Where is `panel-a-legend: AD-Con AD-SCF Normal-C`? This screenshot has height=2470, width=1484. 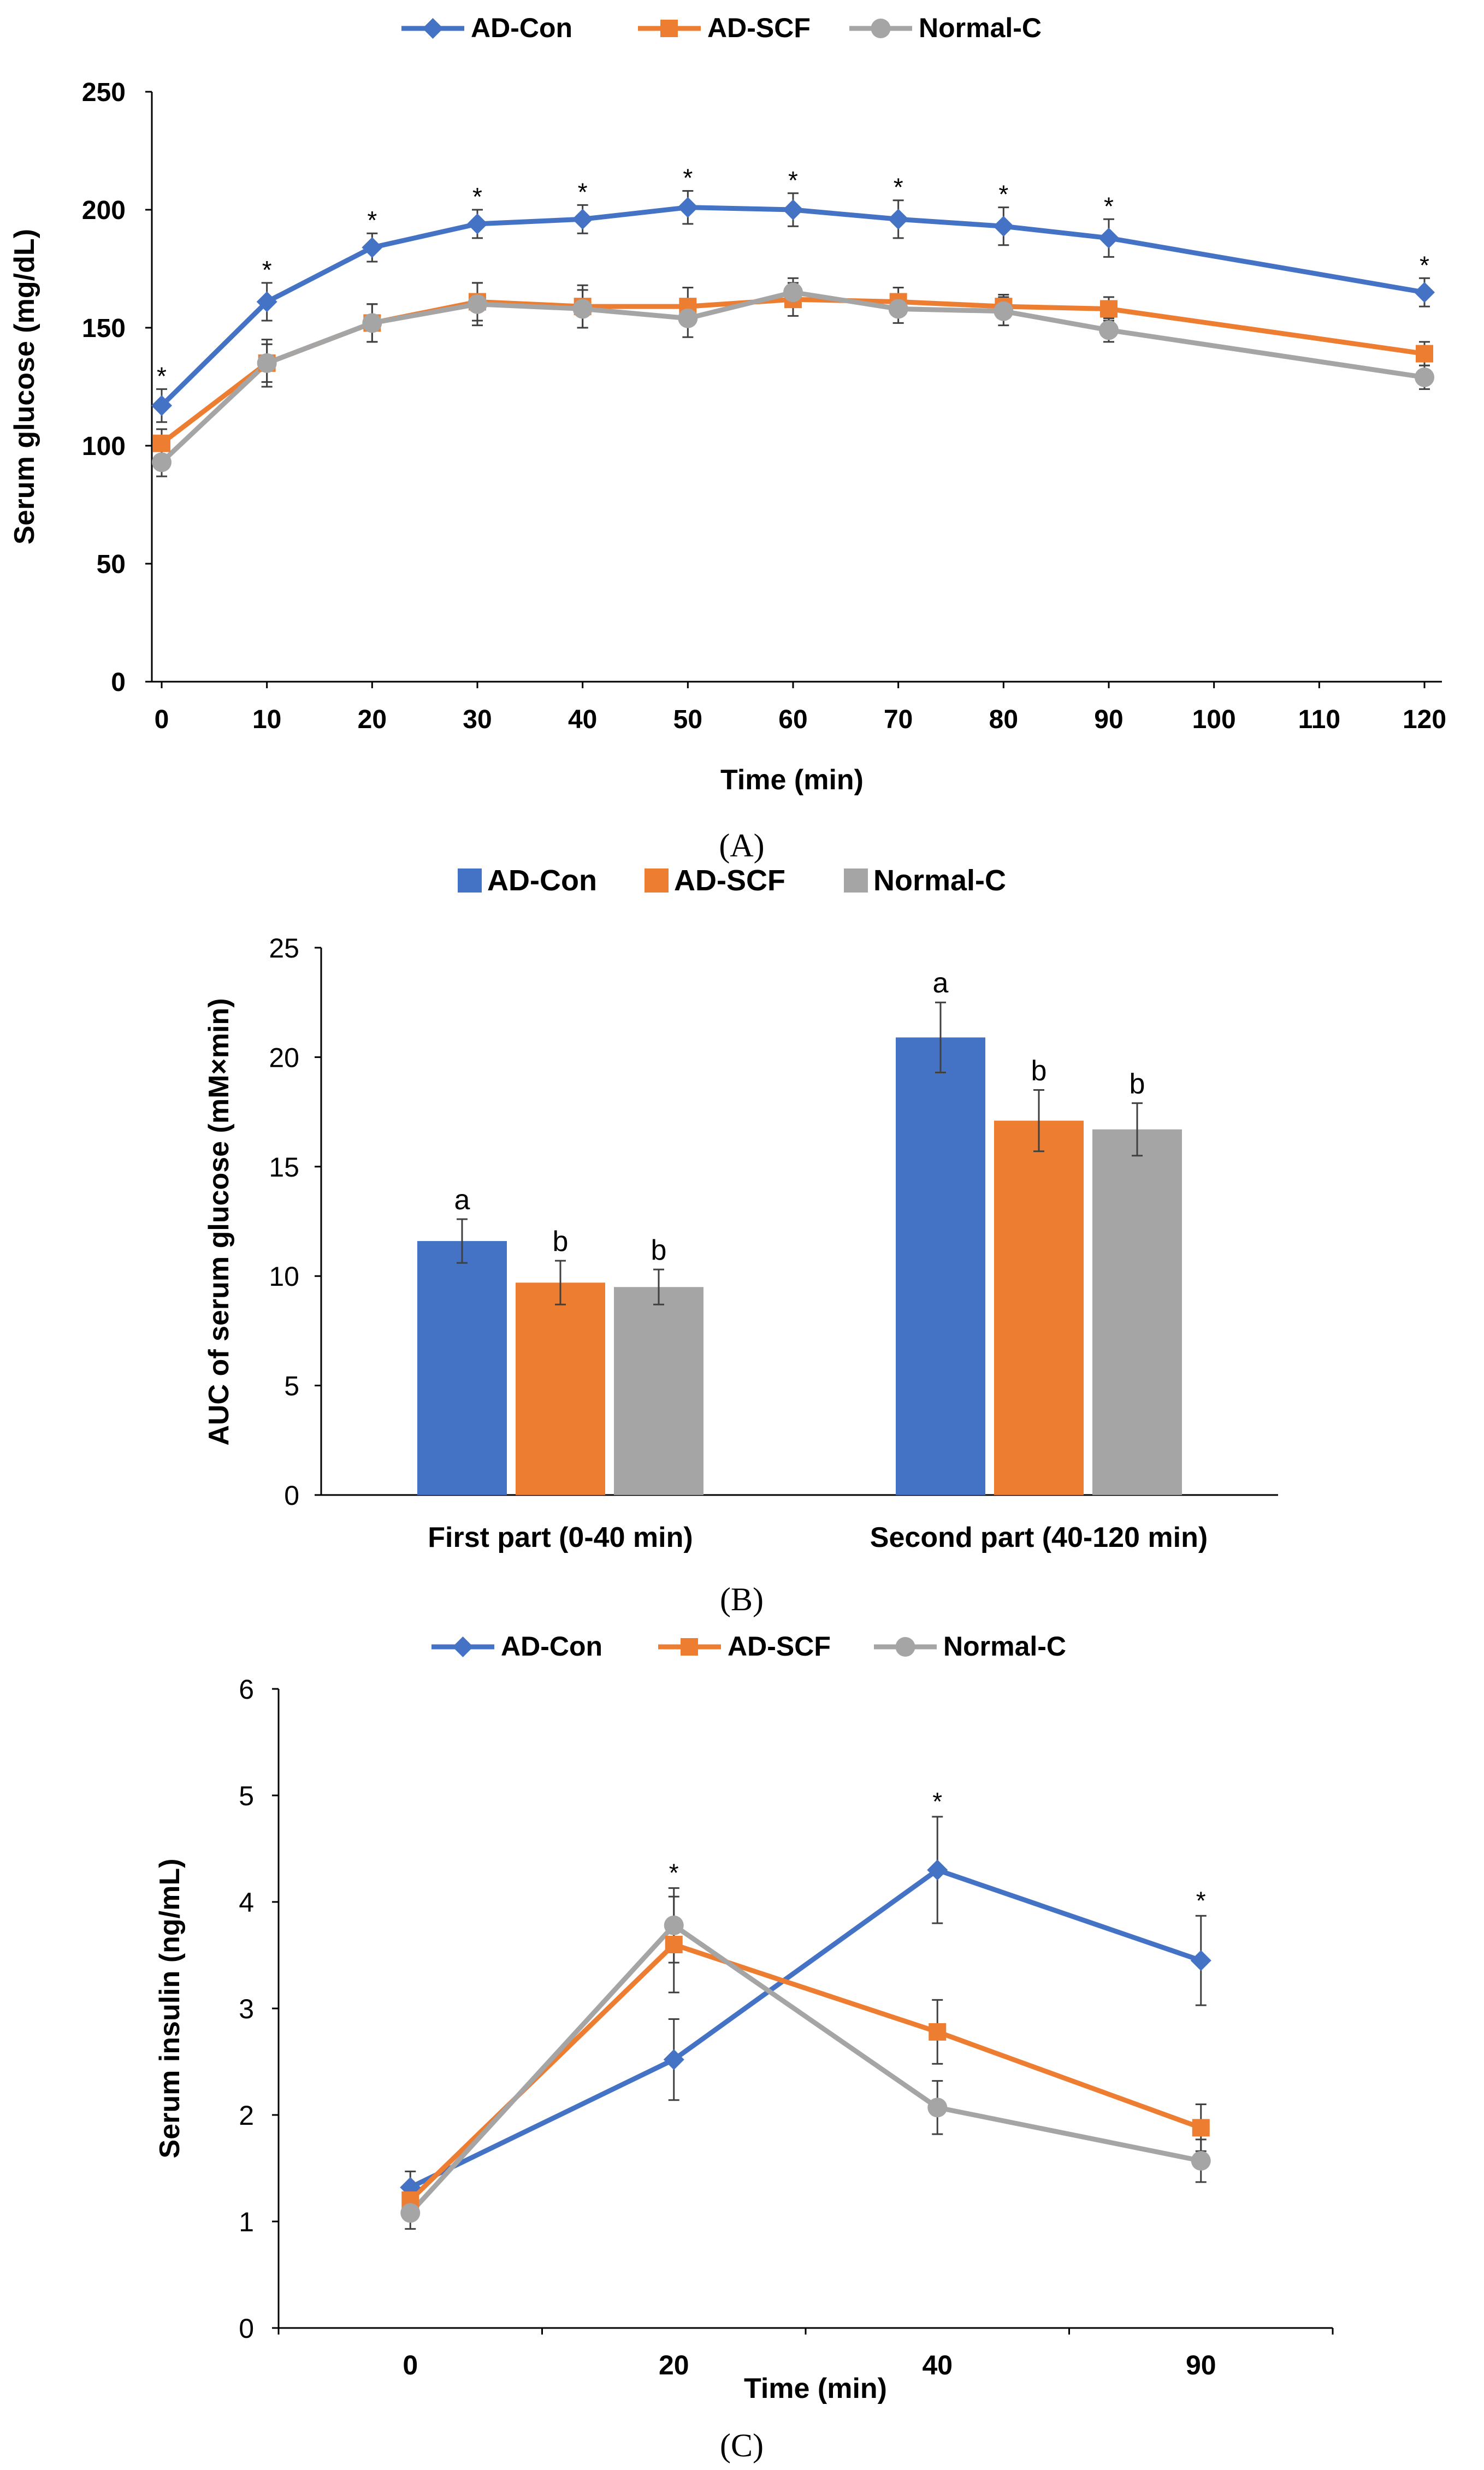 panel-a-legend: AD-Con AD-SCF Normal-C is located at coordinates (721, 28).